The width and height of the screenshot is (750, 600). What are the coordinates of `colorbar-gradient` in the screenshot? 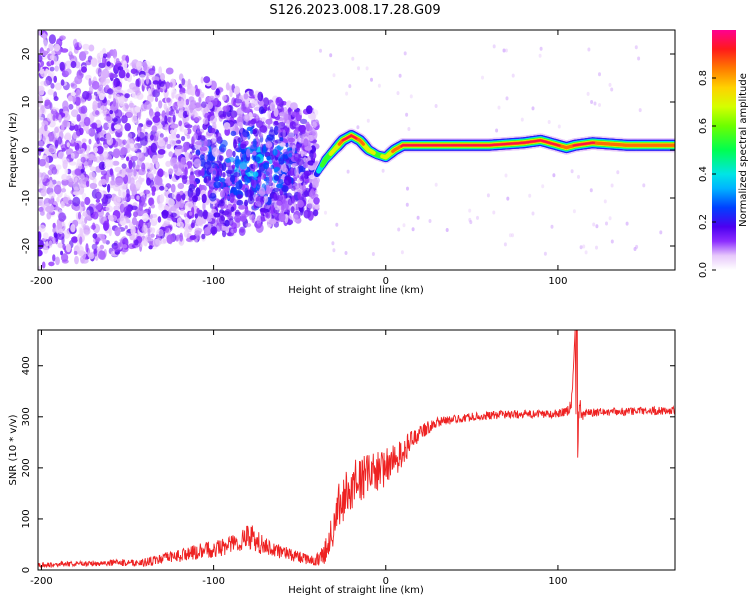 It's located at (724, 150).